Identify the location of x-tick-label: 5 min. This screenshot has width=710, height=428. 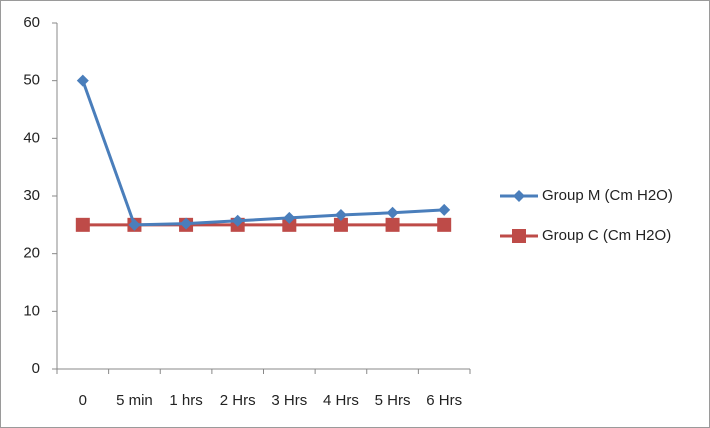
(134, 400).